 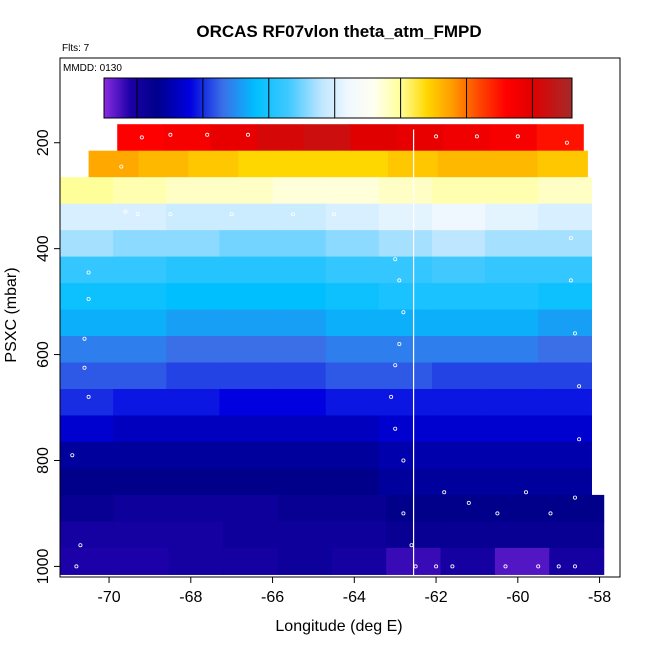 I want to click on x-tick-label: -62, so click(x=435, y=597).